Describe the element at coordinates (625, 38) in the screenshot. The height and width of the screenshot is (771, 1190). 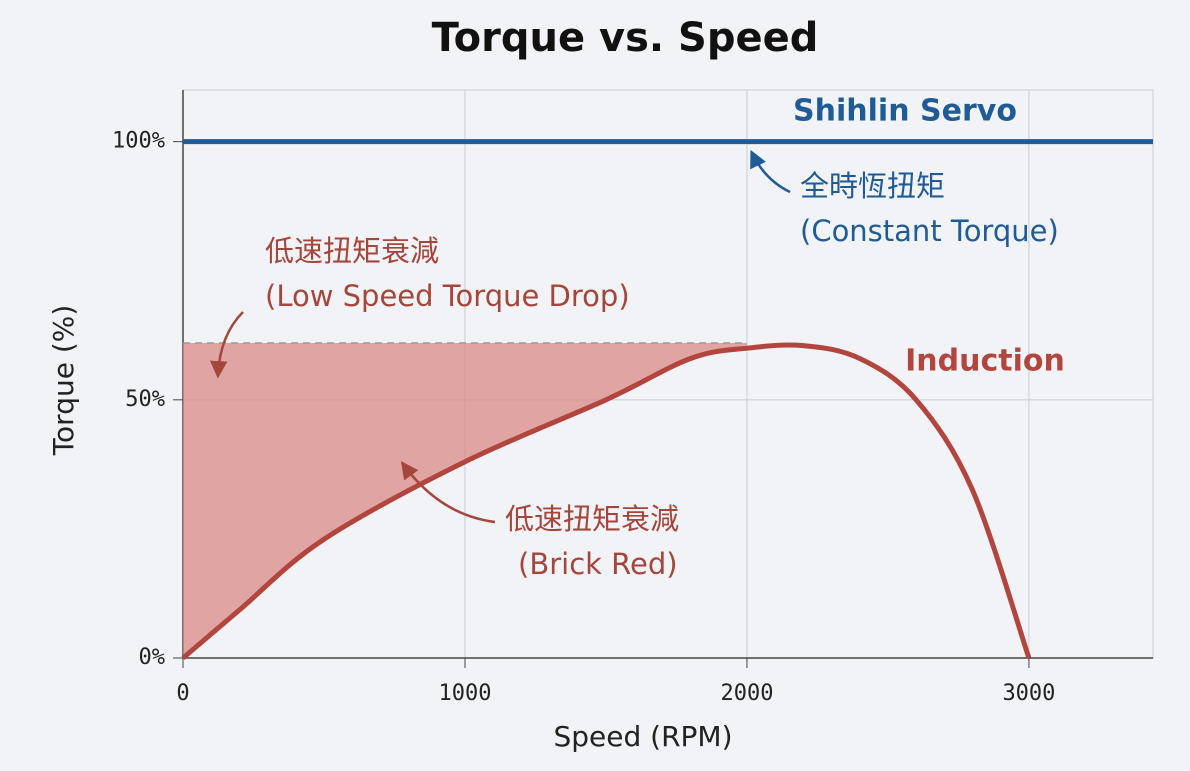
I see `chart-title: Torque vs. Speed` at that location.